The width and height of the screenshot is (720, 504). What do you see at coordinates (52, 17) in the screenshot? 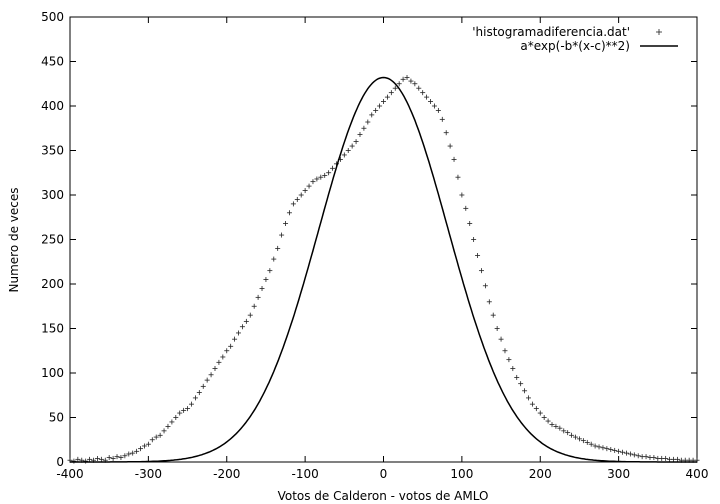
I see `y-tick-label: 500` at bounding box center [52, 17].